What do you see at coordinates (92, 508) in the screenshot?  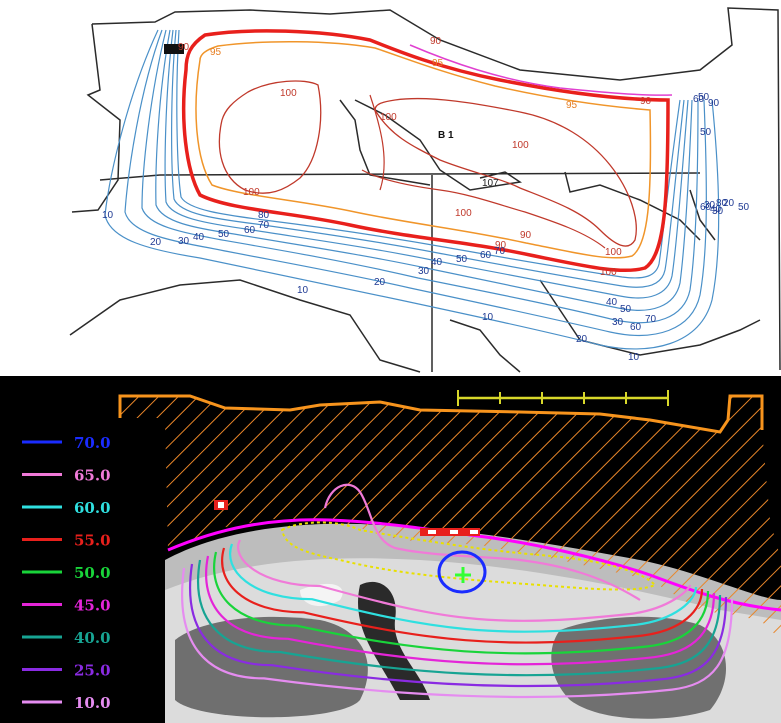 I see `legend-value: 60.0` at bounding box center [92, 508].